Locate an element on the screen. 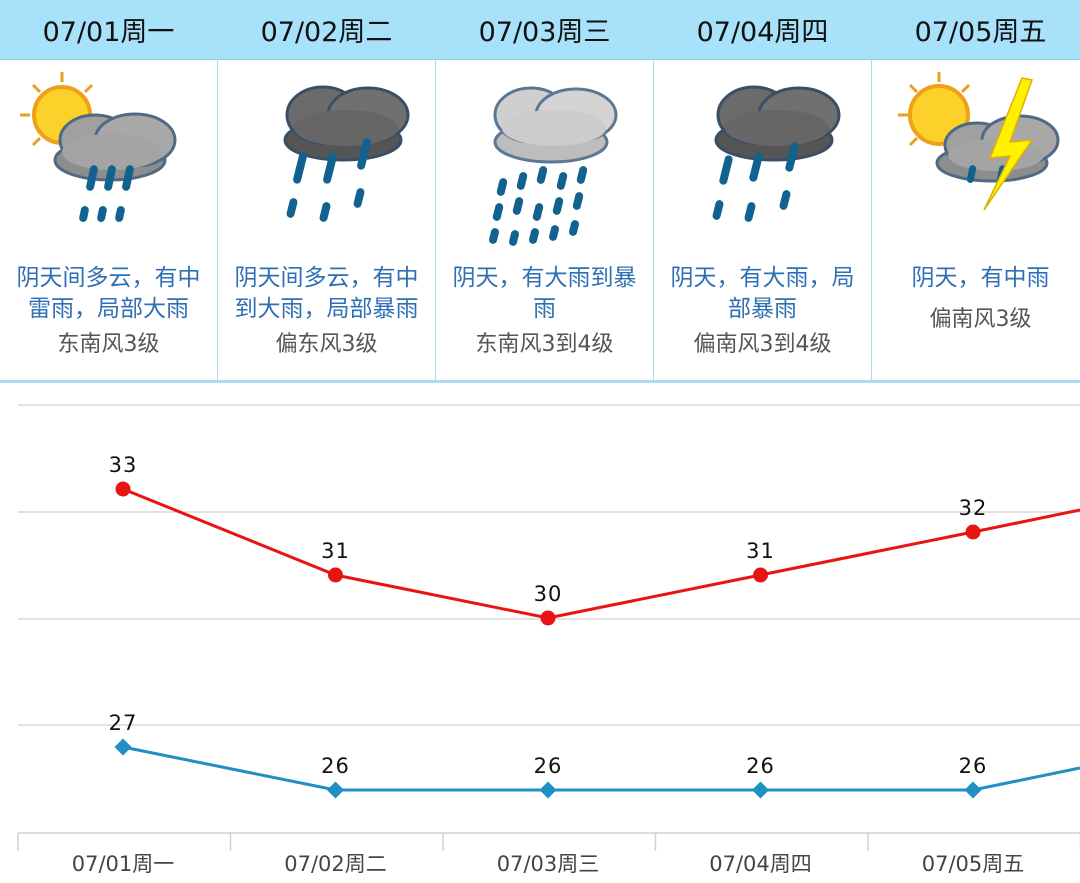 The width and height of the screenshot is (1080, 883). x-tick-label: 07/04周四 is located at coordinates (760, 864).